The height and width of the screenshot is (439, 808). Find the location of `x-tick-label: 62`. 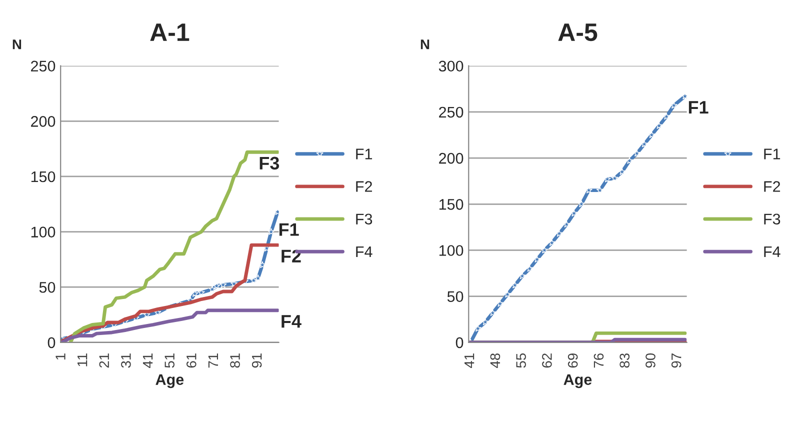

x-tick-label: 62 is located at coordinates (547, 361).